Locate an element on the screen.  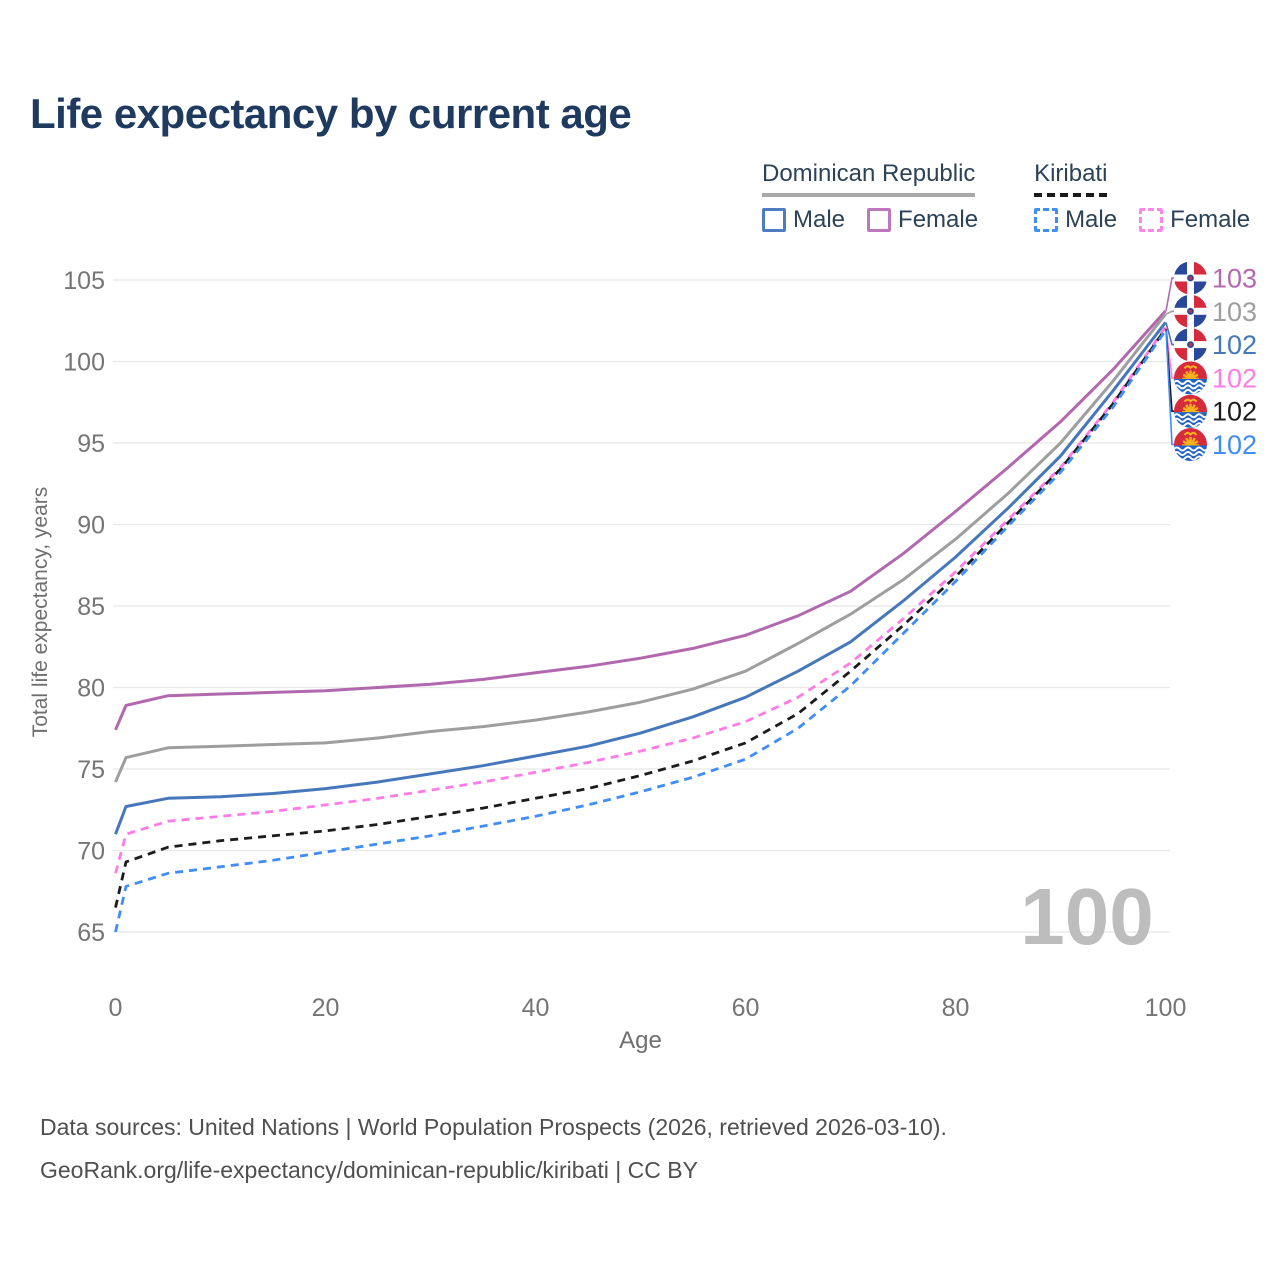
ki-male-swatch-icon is located at coordinates (1046, 220).